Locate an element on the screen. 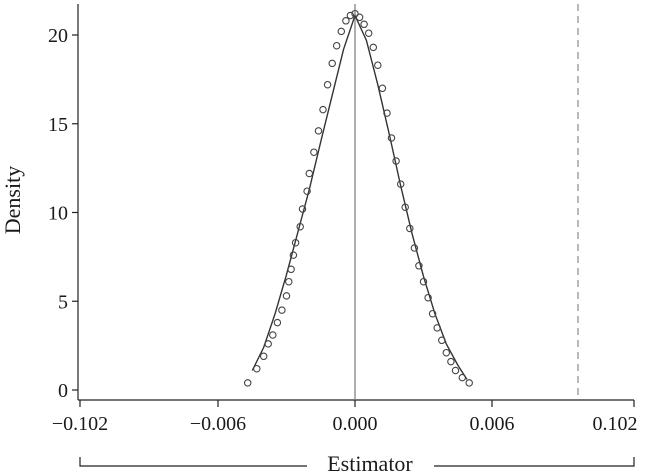 This screenshot has width=650, height=475. y-tick-label: 15 is located at coordinates (58, 125).